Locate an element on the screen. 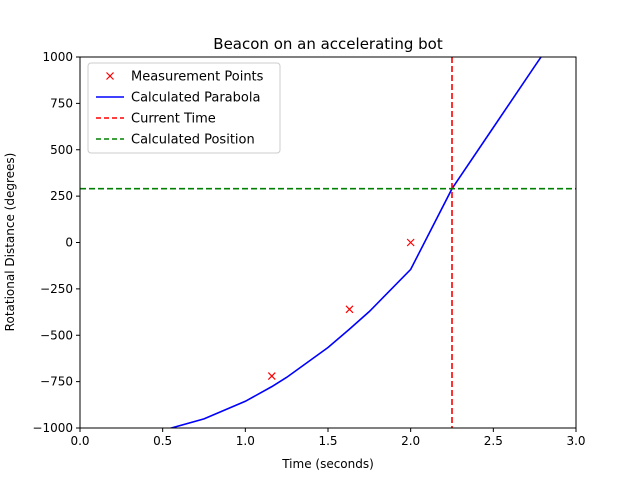 The image size is (640, 480). legend-label: Calculated Parabola is located at coordinates (195, 98).